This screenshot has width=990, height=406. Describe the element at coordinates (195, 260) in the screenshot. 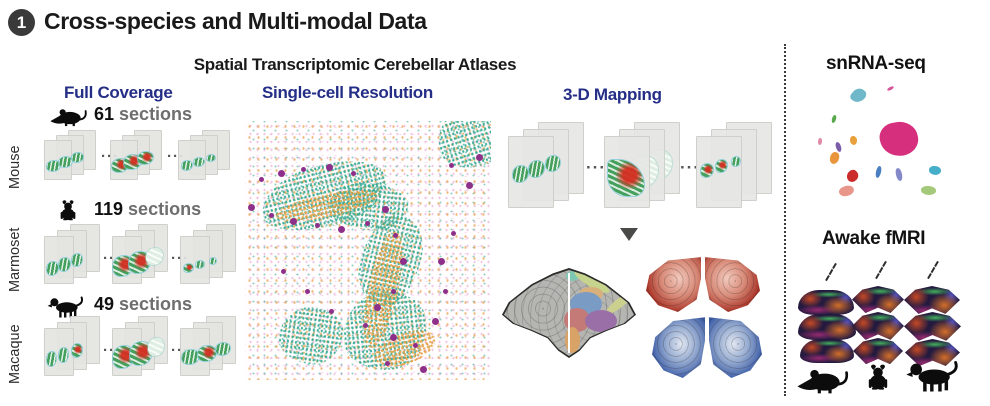

I see `slide` at that location.